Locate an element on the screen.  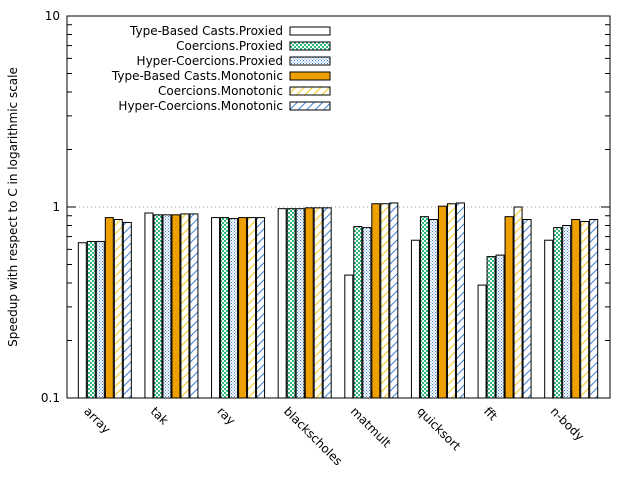
x-tick-label: quicksort is located at coordinates (438, 428).